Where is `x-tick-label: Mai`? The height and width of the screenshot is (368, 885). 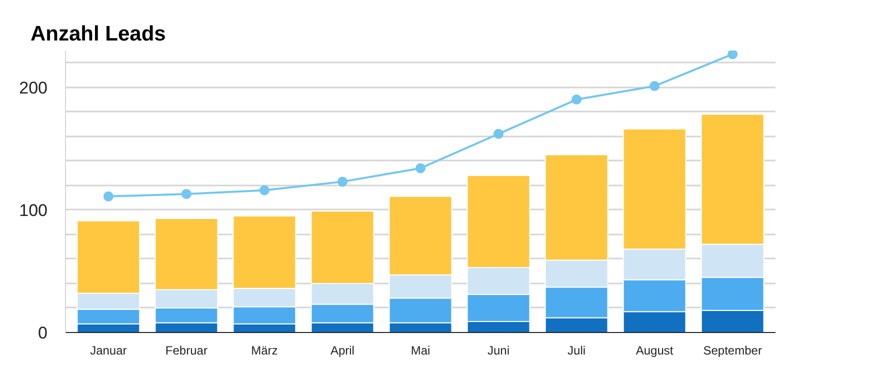
x-tick-label: Mai is located at coordinates (420, 351).